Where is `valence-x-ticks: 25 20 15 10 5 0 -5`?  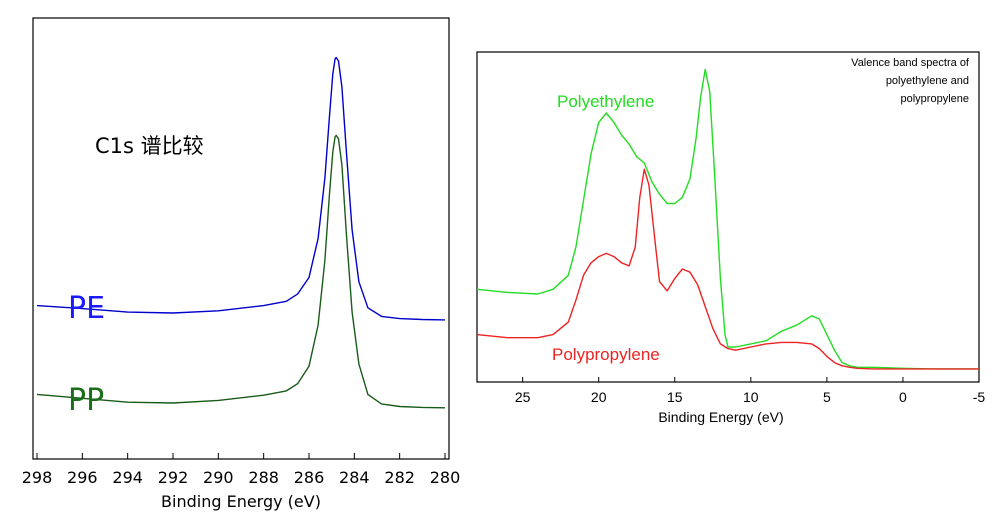
valence-x-ticks: 25 20 15 10 5 0 -5 is located at coordinates (750, 391).